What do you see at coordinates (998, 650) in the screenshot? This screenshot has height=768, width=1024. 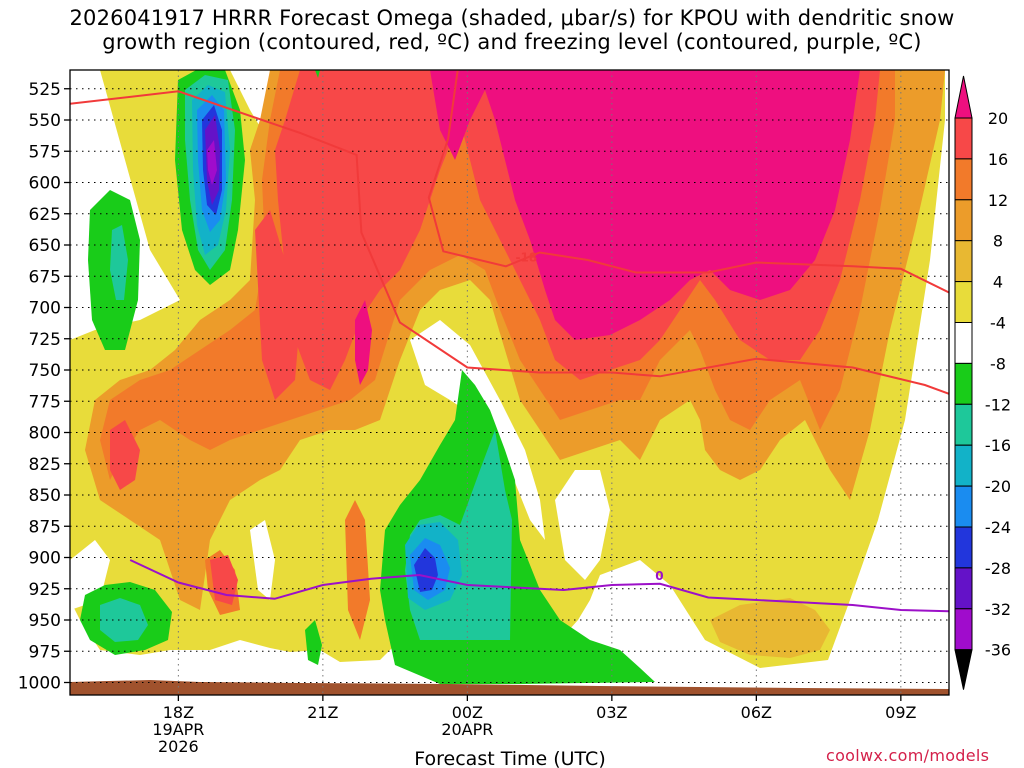 I see `colorbar-label: -36` at bounding box center [998, 650].